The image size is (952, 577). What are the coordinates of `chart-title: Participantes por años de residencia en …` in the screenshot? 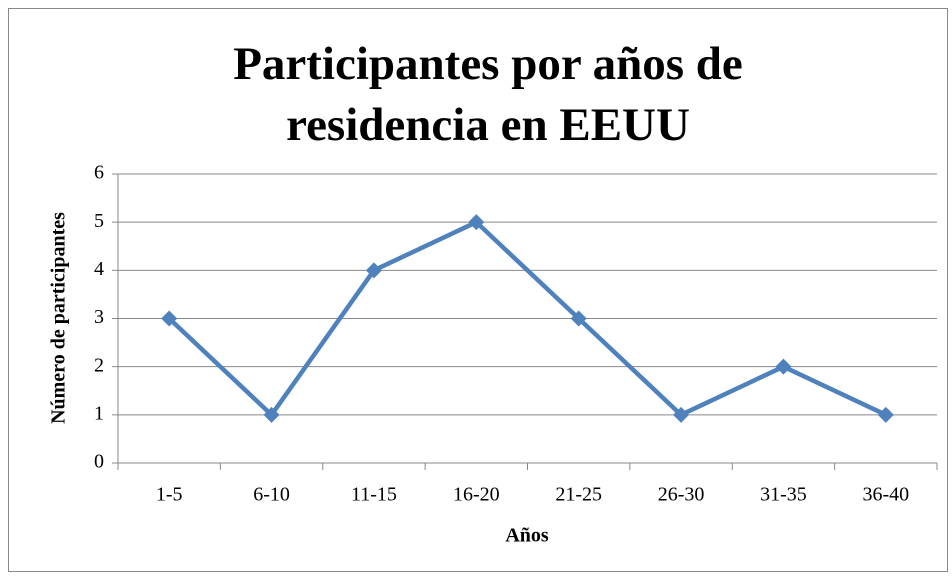 It's located at (488, 94).